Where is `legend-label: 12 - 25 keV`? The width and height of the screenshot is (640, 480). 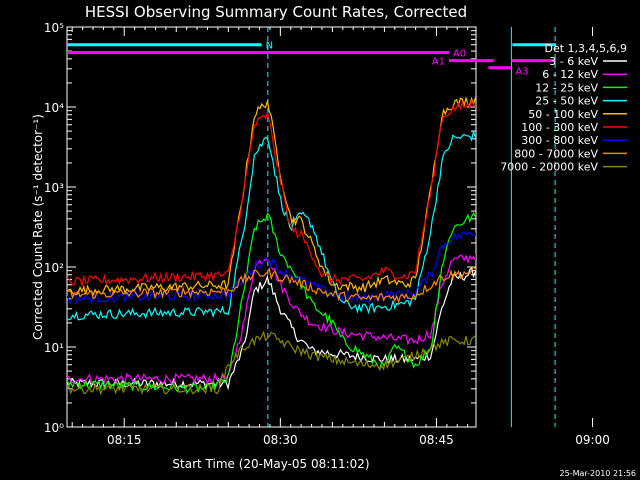
legend-label: 12 - 25 keV is located at coordinates (566, 87).